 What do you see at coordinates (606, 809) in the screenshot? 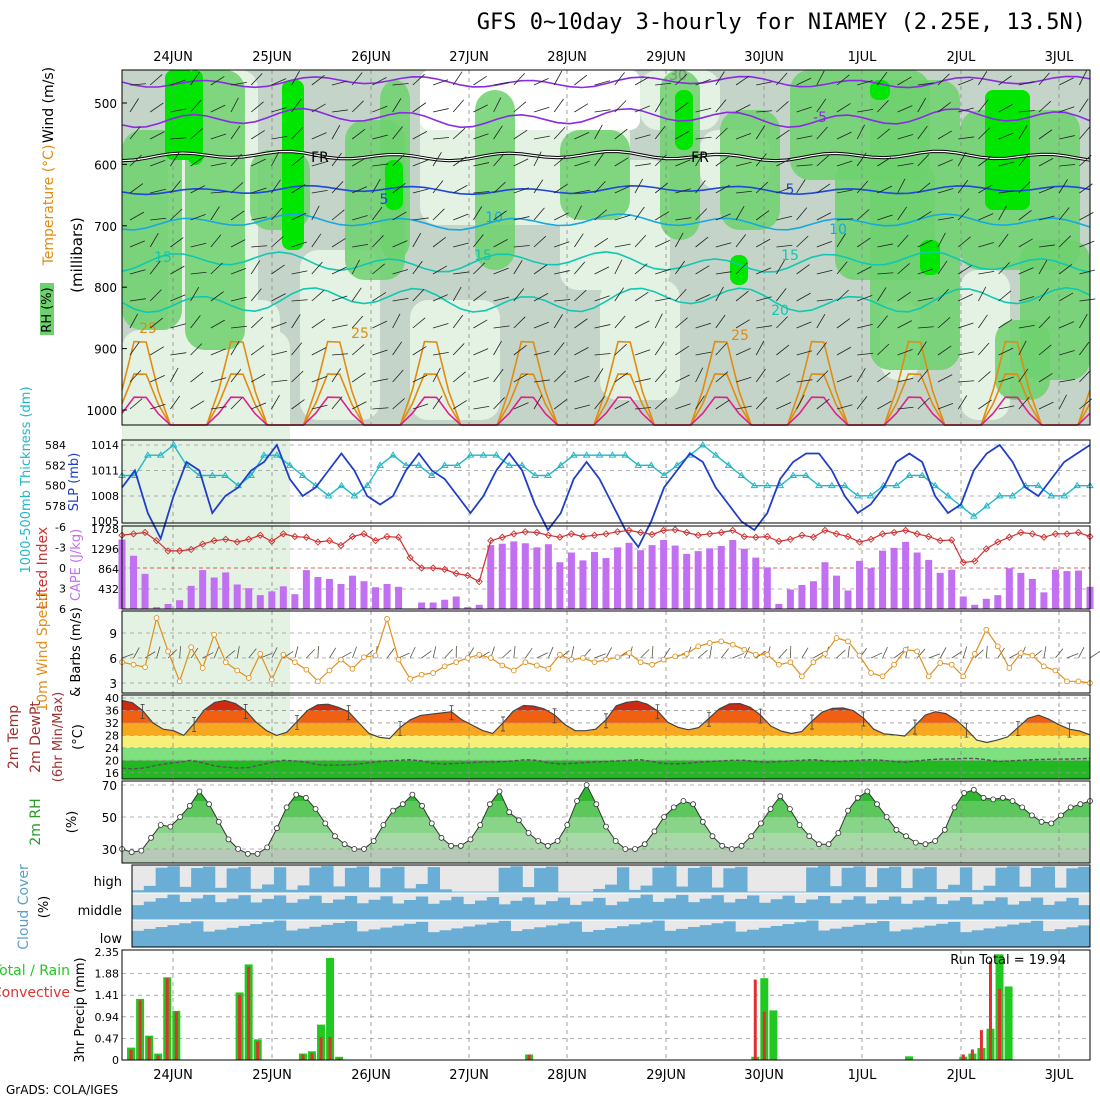
I see `rh-band` at bounding box center [606, 809].